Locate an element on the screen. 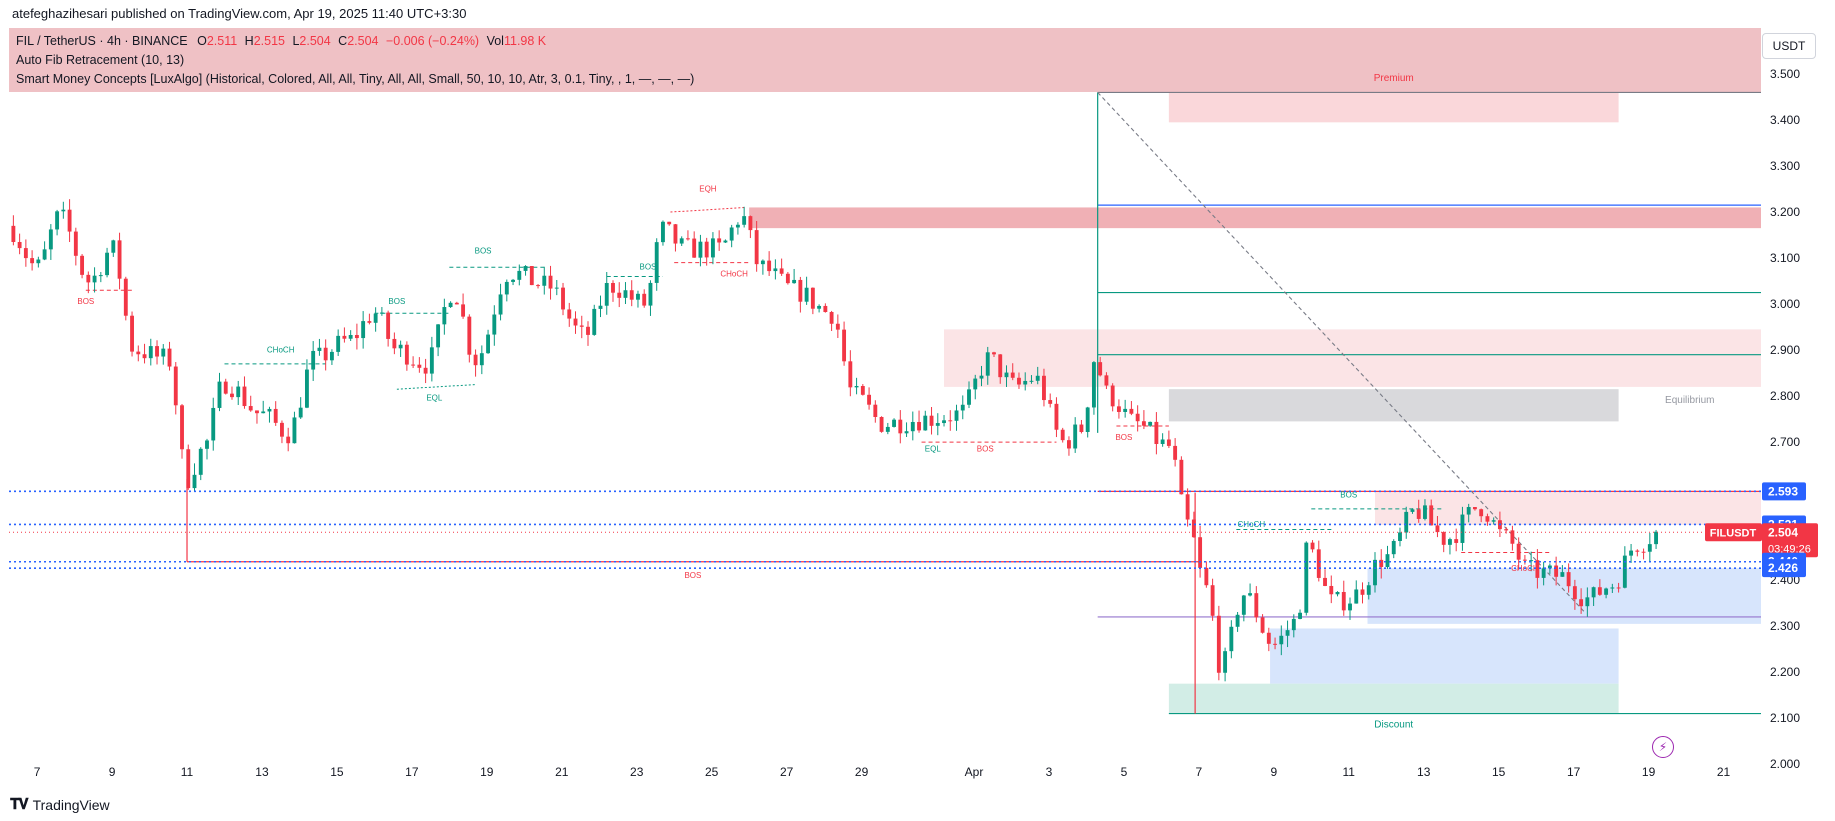 Image resolution: width=1835 pixels, height=821 pixels. tradingview-logo: 𝐓𝐕 TradingView is located at coordinates (60, 804).